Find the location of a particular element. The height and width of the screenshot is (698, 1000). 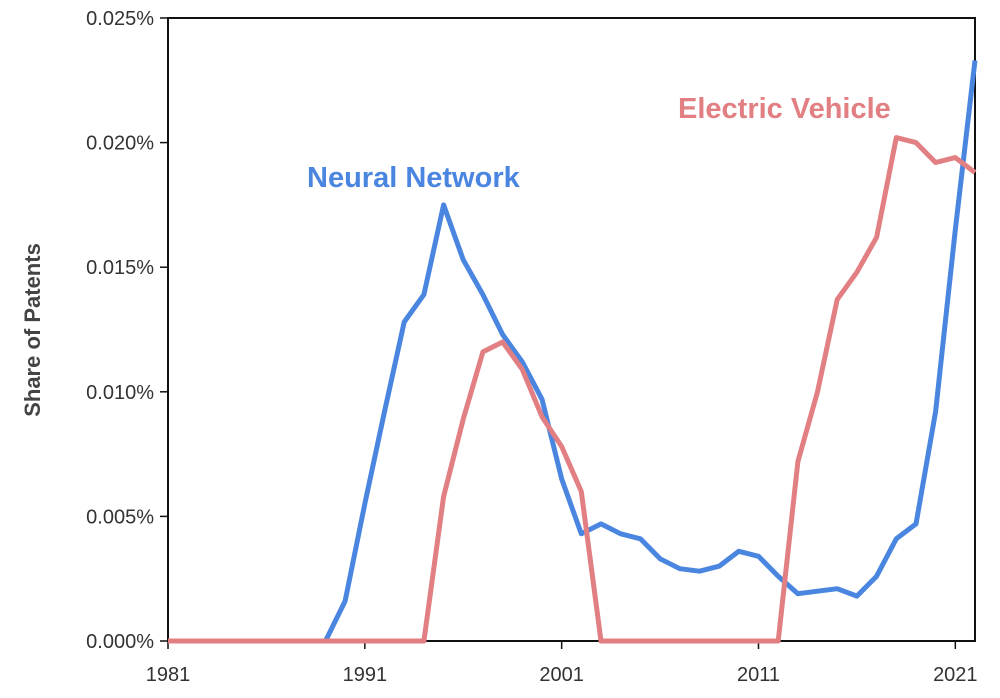

y-tick-label: 0.025% is located at coordinates (120, 19).